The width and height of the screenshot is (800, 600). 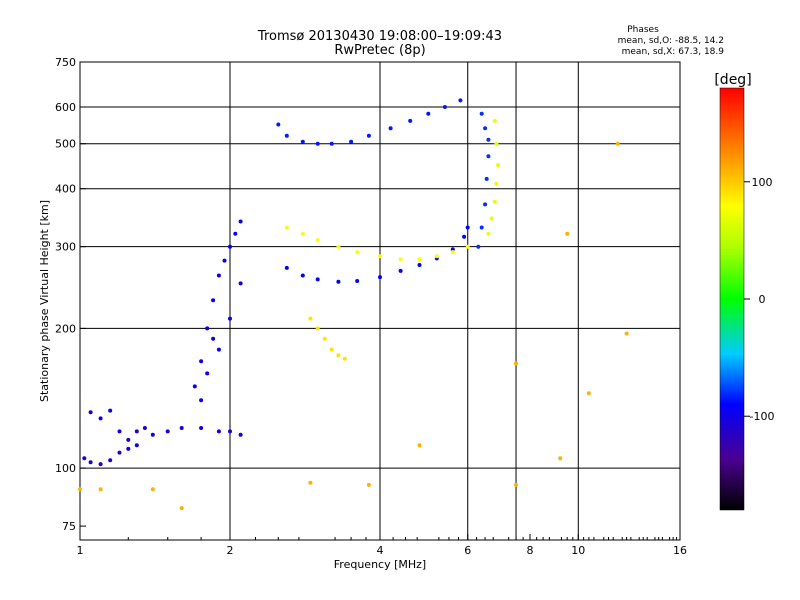 I want to click on y-tick-label: 200, so click(x=65, y=328).